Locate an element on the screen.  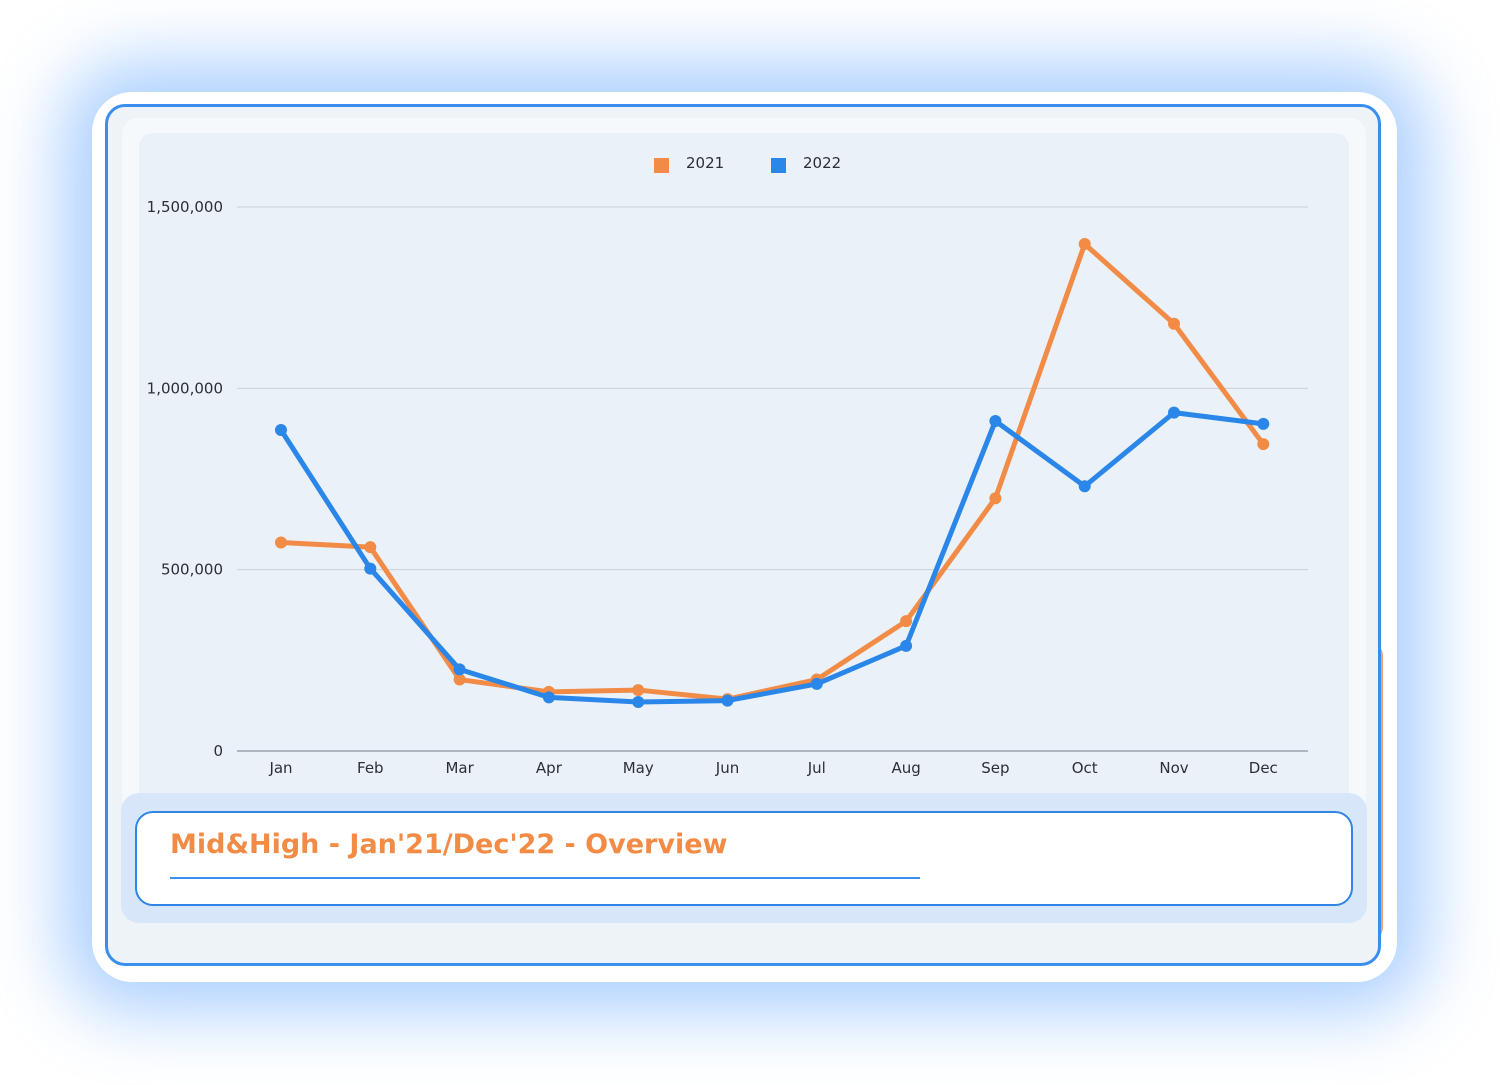
legend-swatch-2021 is located at coordinates (661, 165).